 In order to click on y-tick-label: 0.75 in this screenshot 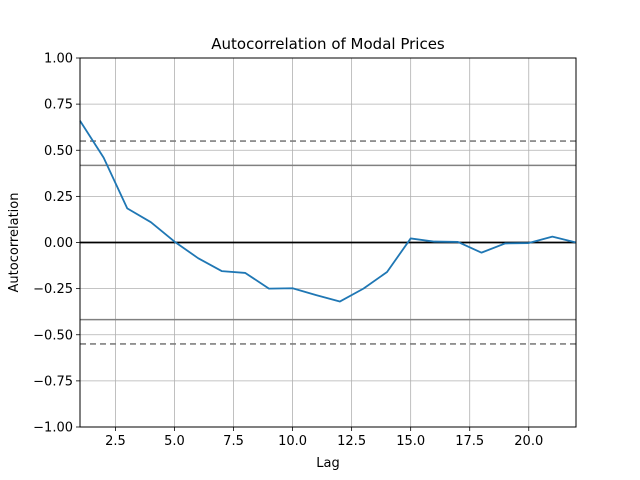, I will do `click(58, 105)`.